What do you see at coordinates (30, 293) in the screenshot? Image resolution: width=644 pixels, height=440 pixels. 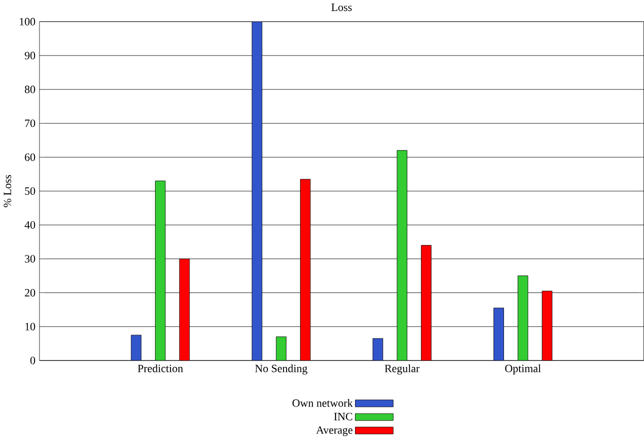 I see `y-tick-label: 20` at bounding box center [30, 293].